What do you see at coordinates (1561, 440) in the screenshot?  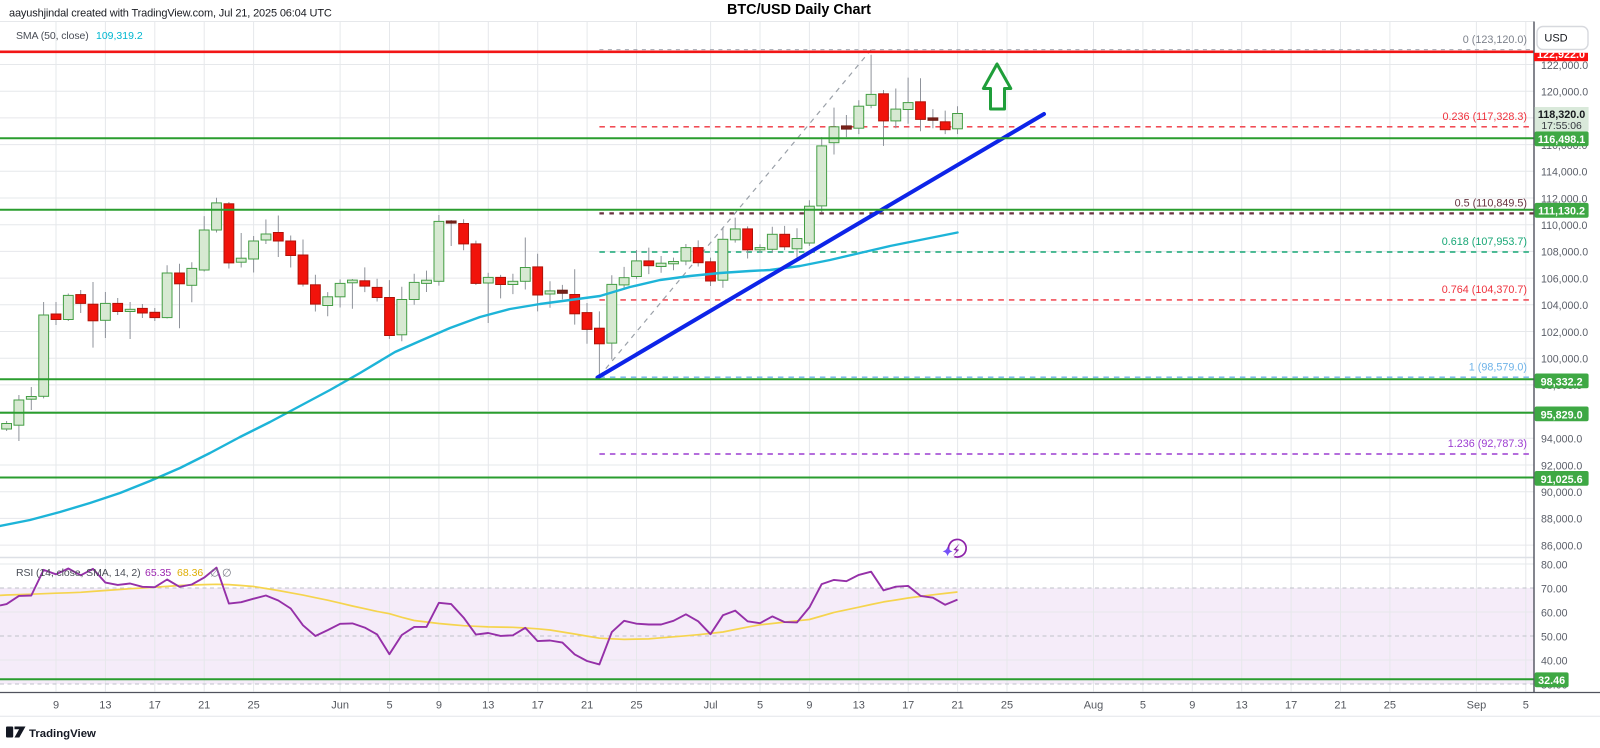 I see `svg-text: 94,000.0` at bounding box center [1561, 440].